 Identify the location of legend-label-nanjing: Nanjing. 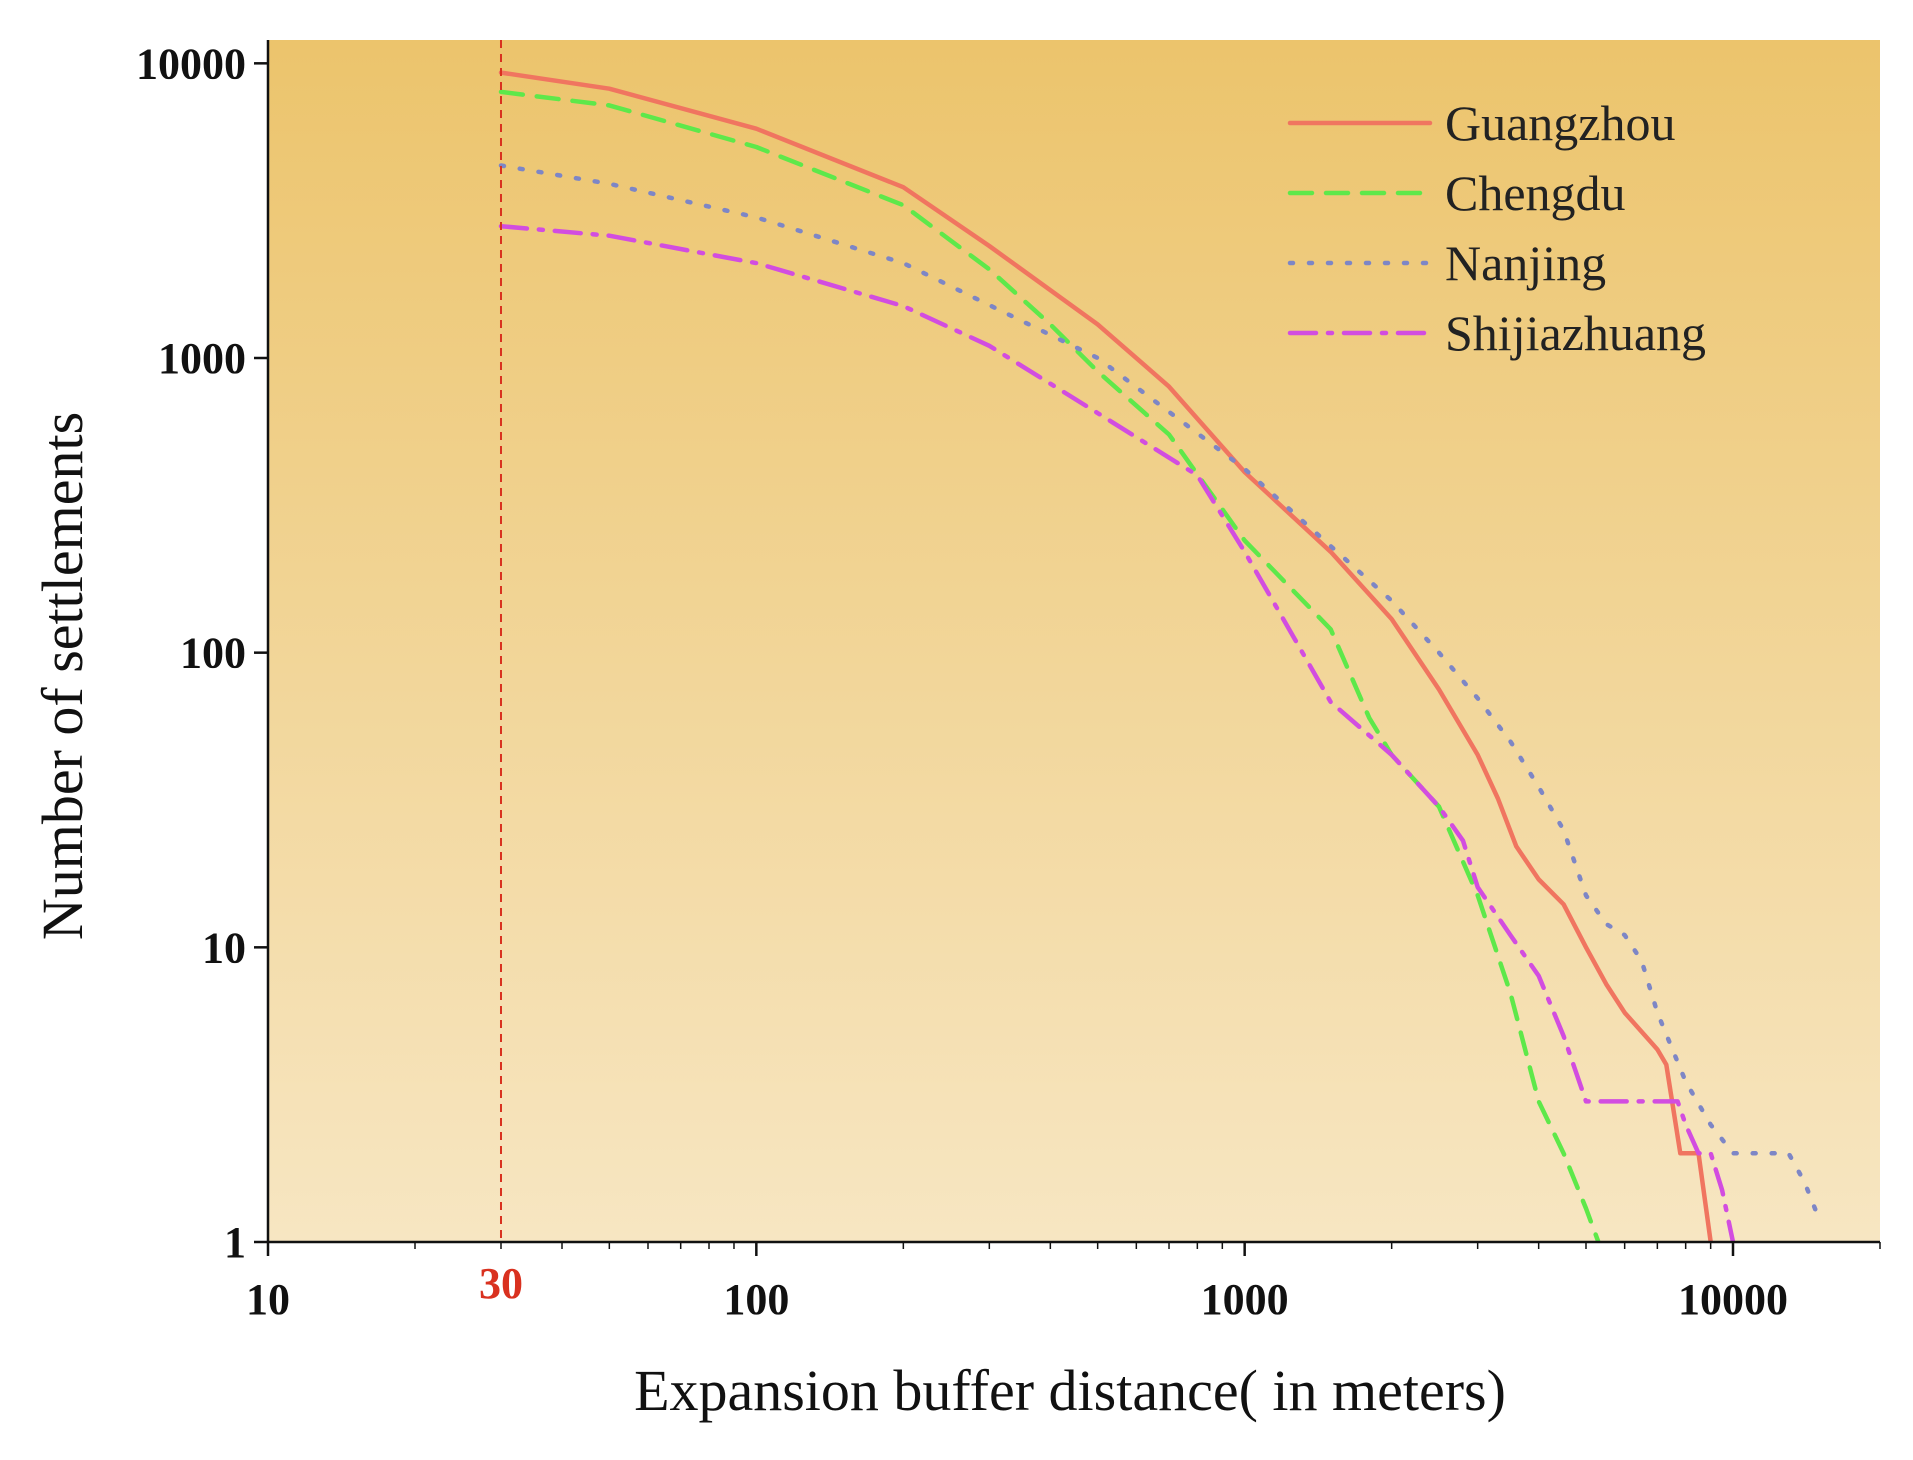
(1525, 263).